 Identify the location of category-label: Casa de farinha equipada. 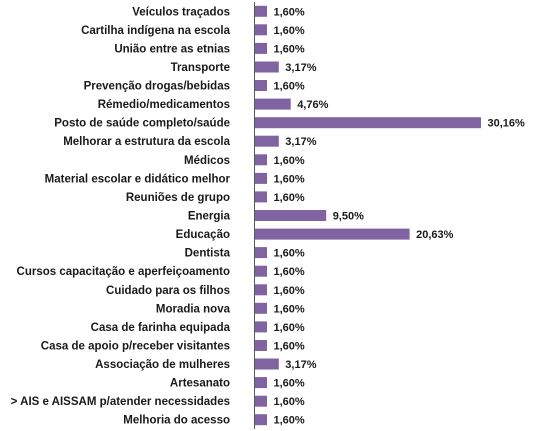
(161, 328).